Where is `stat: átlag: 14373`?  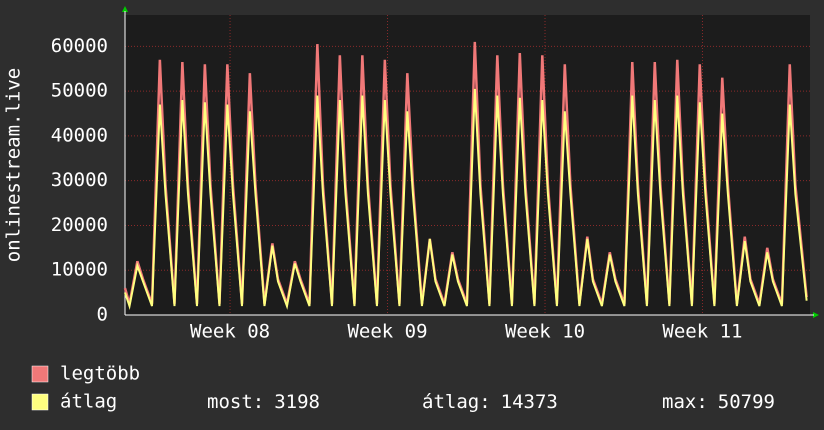 stat: átlag: 14373 is located at coordinates (490, 402).